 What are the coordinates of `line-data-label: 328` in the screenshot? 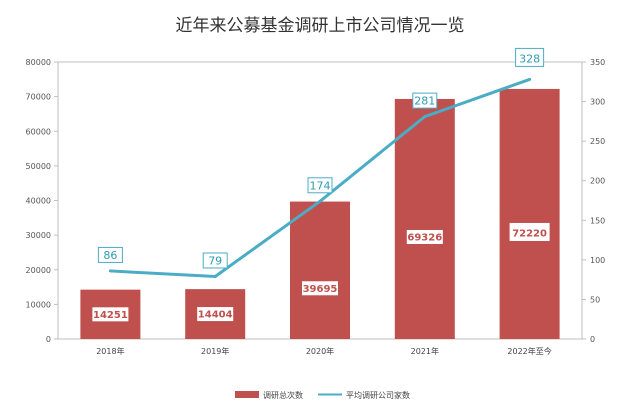 It's located at (529, 58).